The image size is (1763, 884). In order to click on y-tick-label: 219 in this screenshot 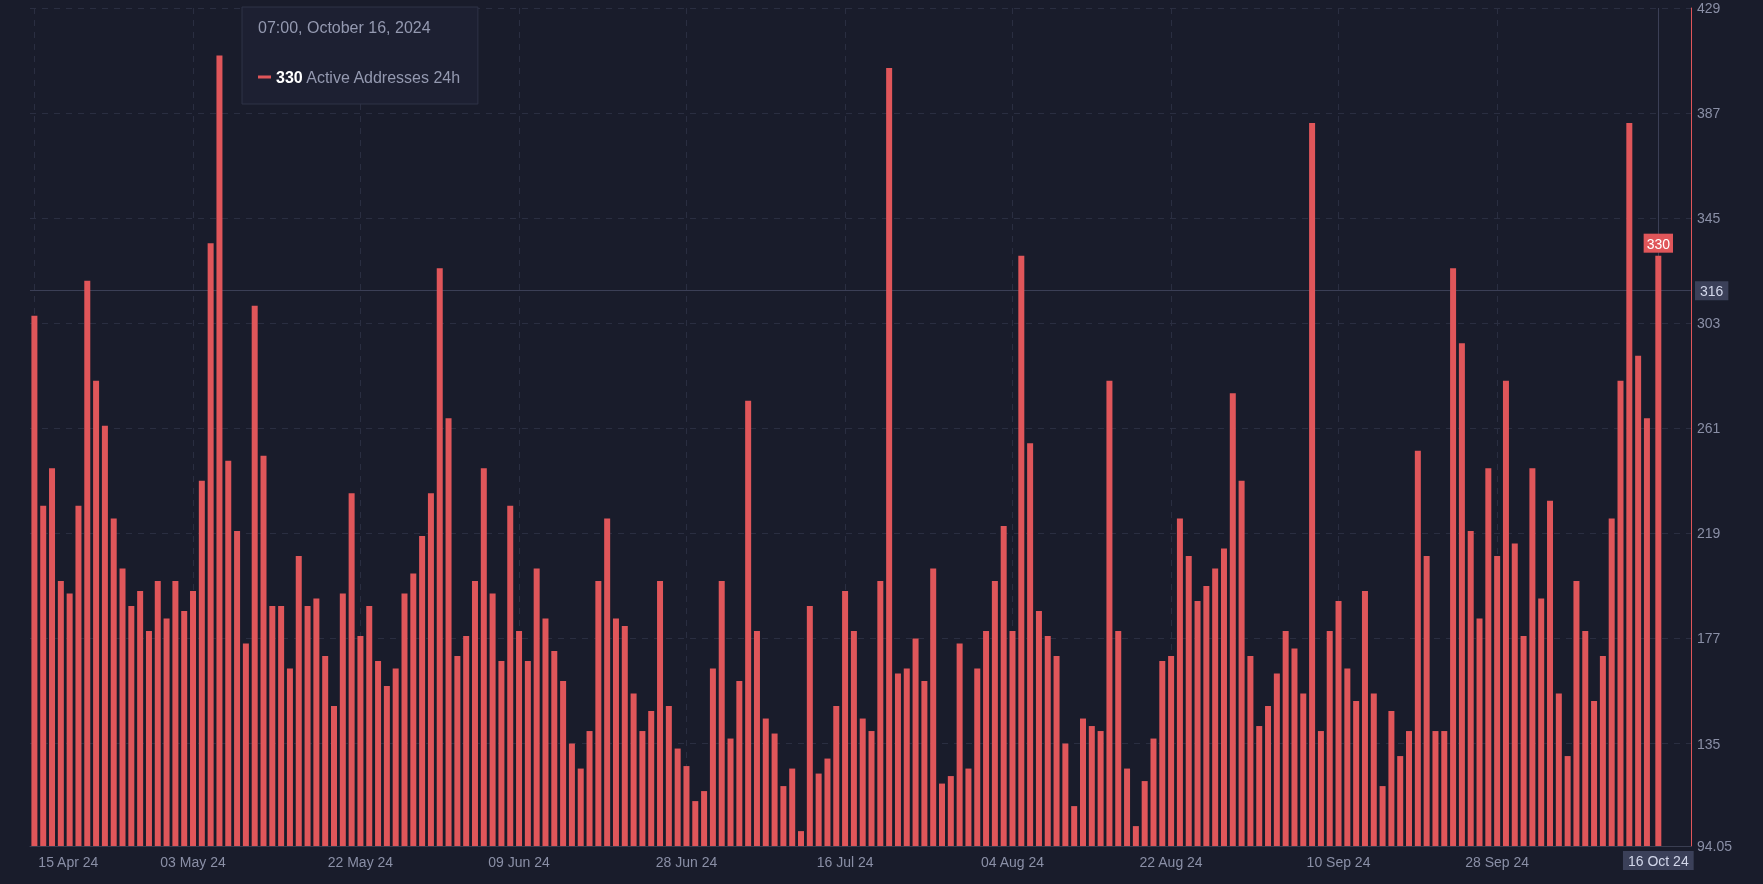, I will do `click(1709, 533)`.